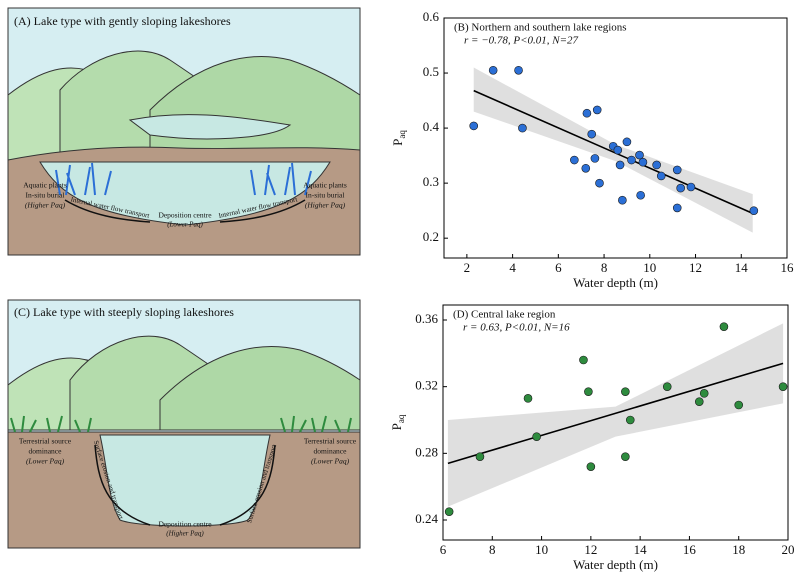  What do you see at coordinates (467, 267) in the screenshot?
I see `x-tick-label: 2` at bounding box center [467, 267].